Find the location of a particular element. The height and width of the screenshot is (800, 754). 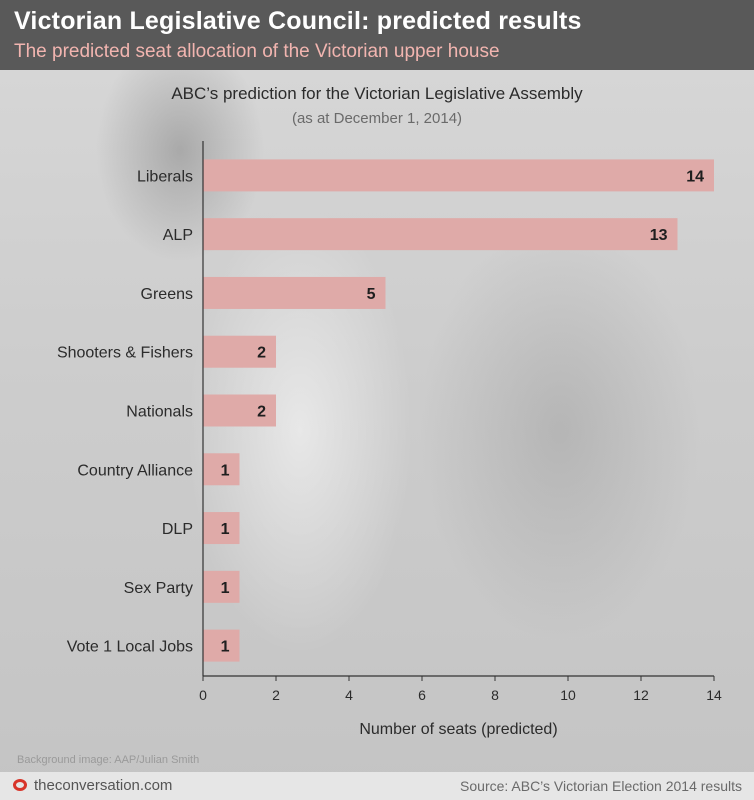

category-label: DLP is located at coordinates (177, 529).